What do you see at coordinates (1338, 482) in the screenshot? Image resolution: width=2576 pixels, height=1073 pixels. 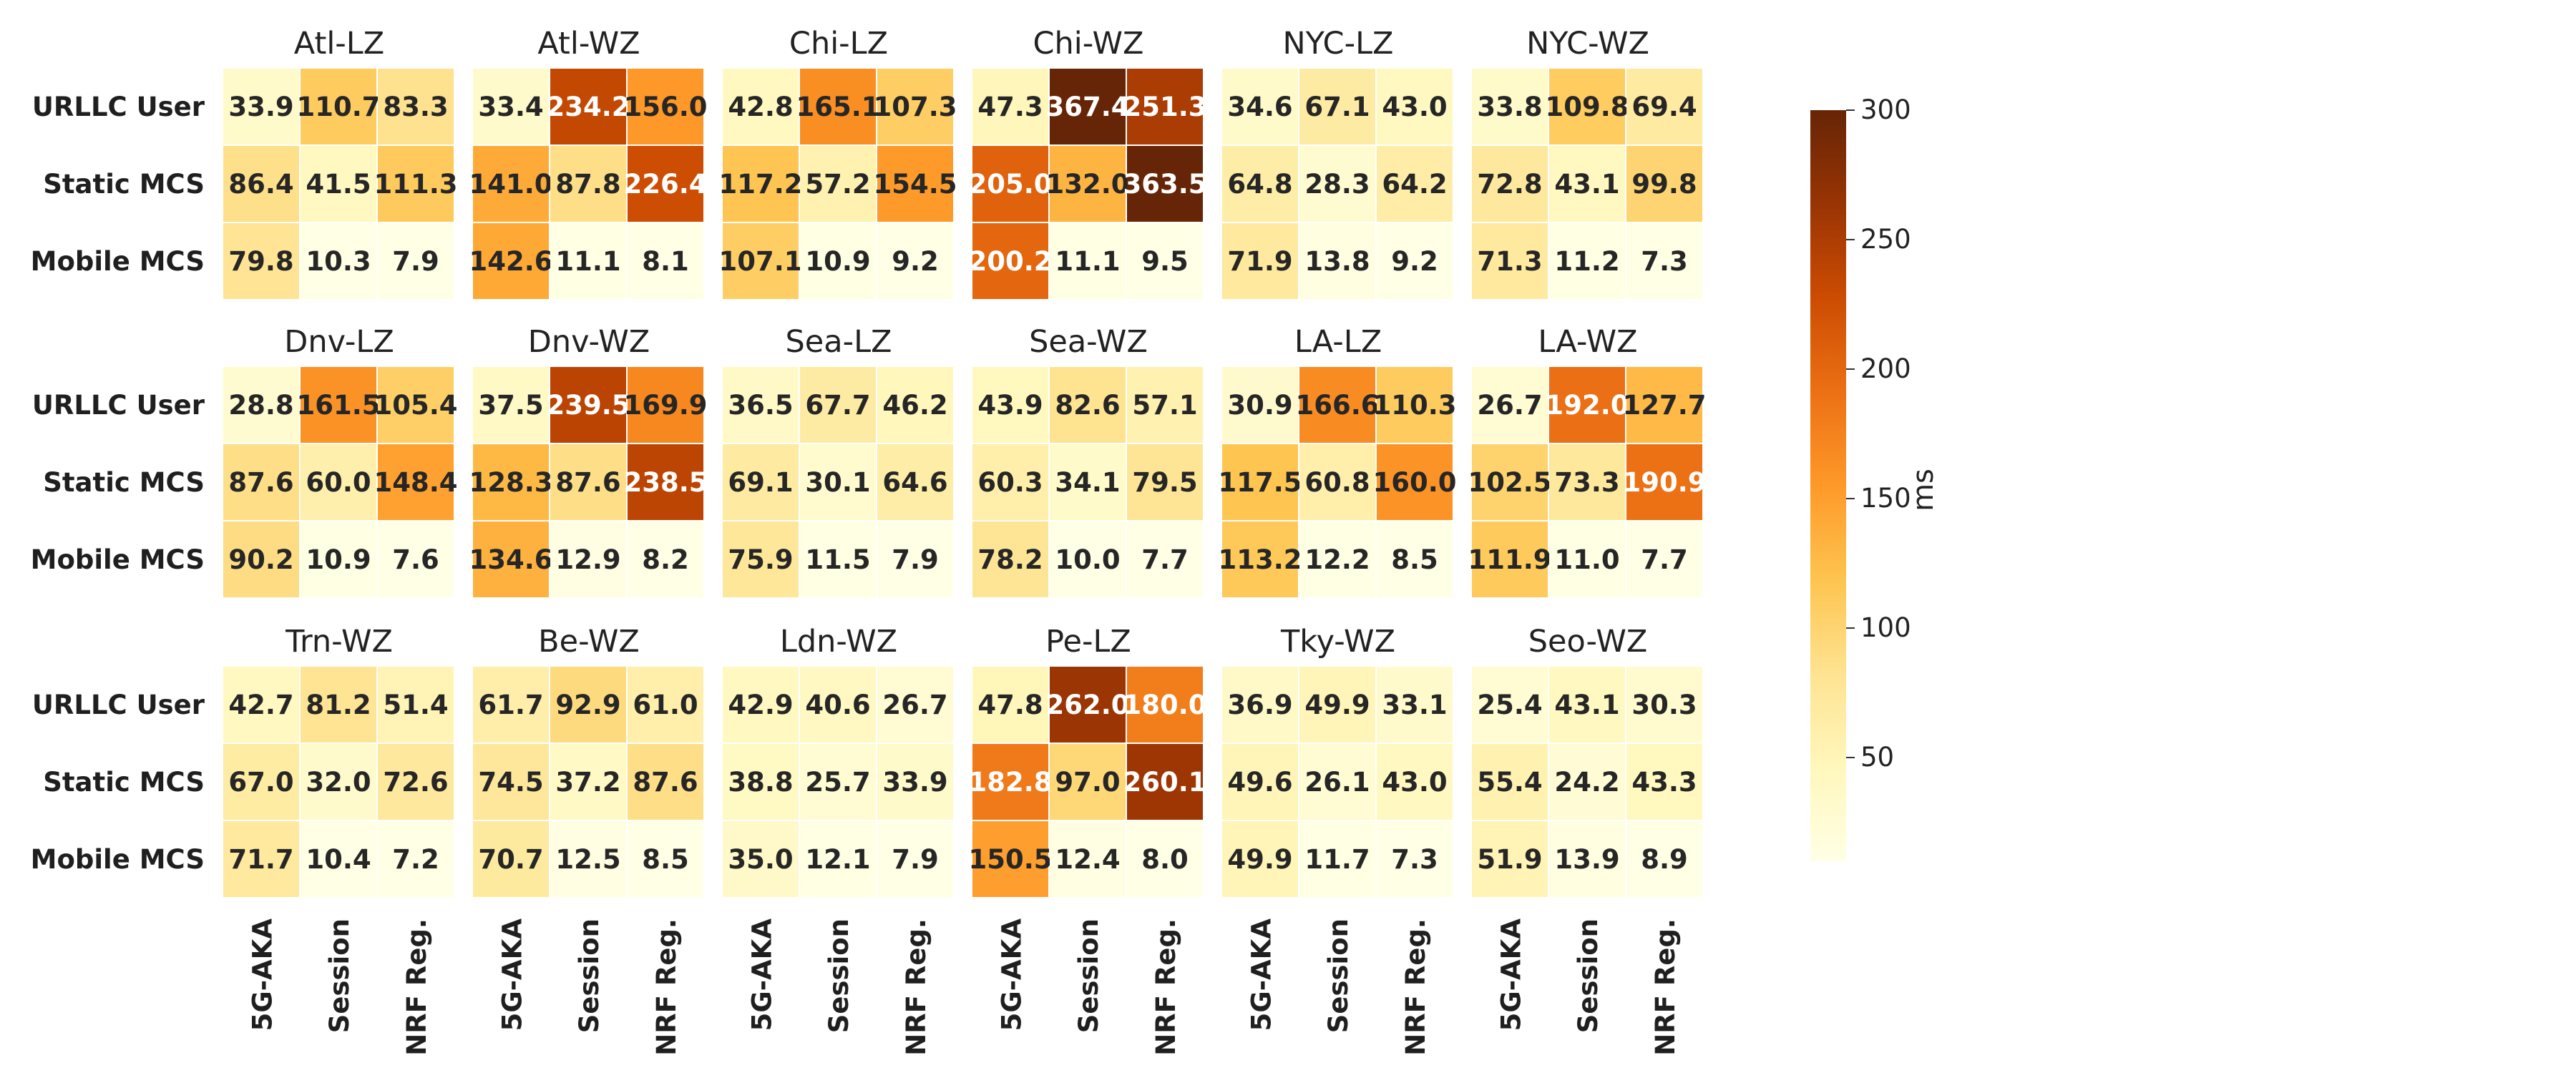 I see `heatmap-cell: 60.8` at bounding box center [1338, 482].